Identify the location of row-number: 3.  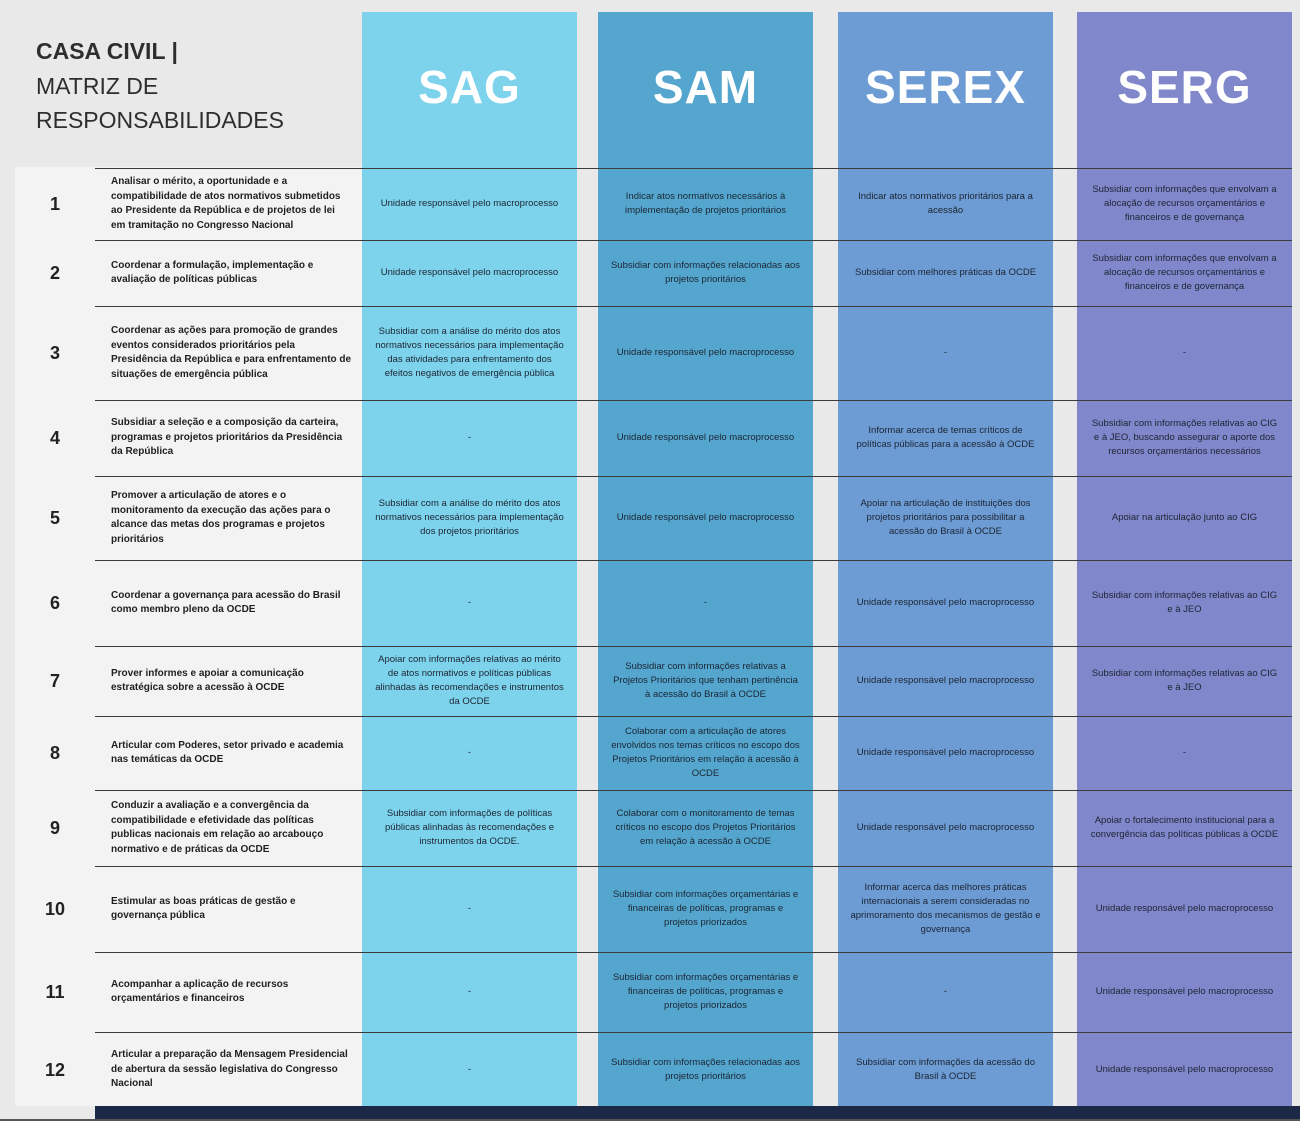
(54, 352).